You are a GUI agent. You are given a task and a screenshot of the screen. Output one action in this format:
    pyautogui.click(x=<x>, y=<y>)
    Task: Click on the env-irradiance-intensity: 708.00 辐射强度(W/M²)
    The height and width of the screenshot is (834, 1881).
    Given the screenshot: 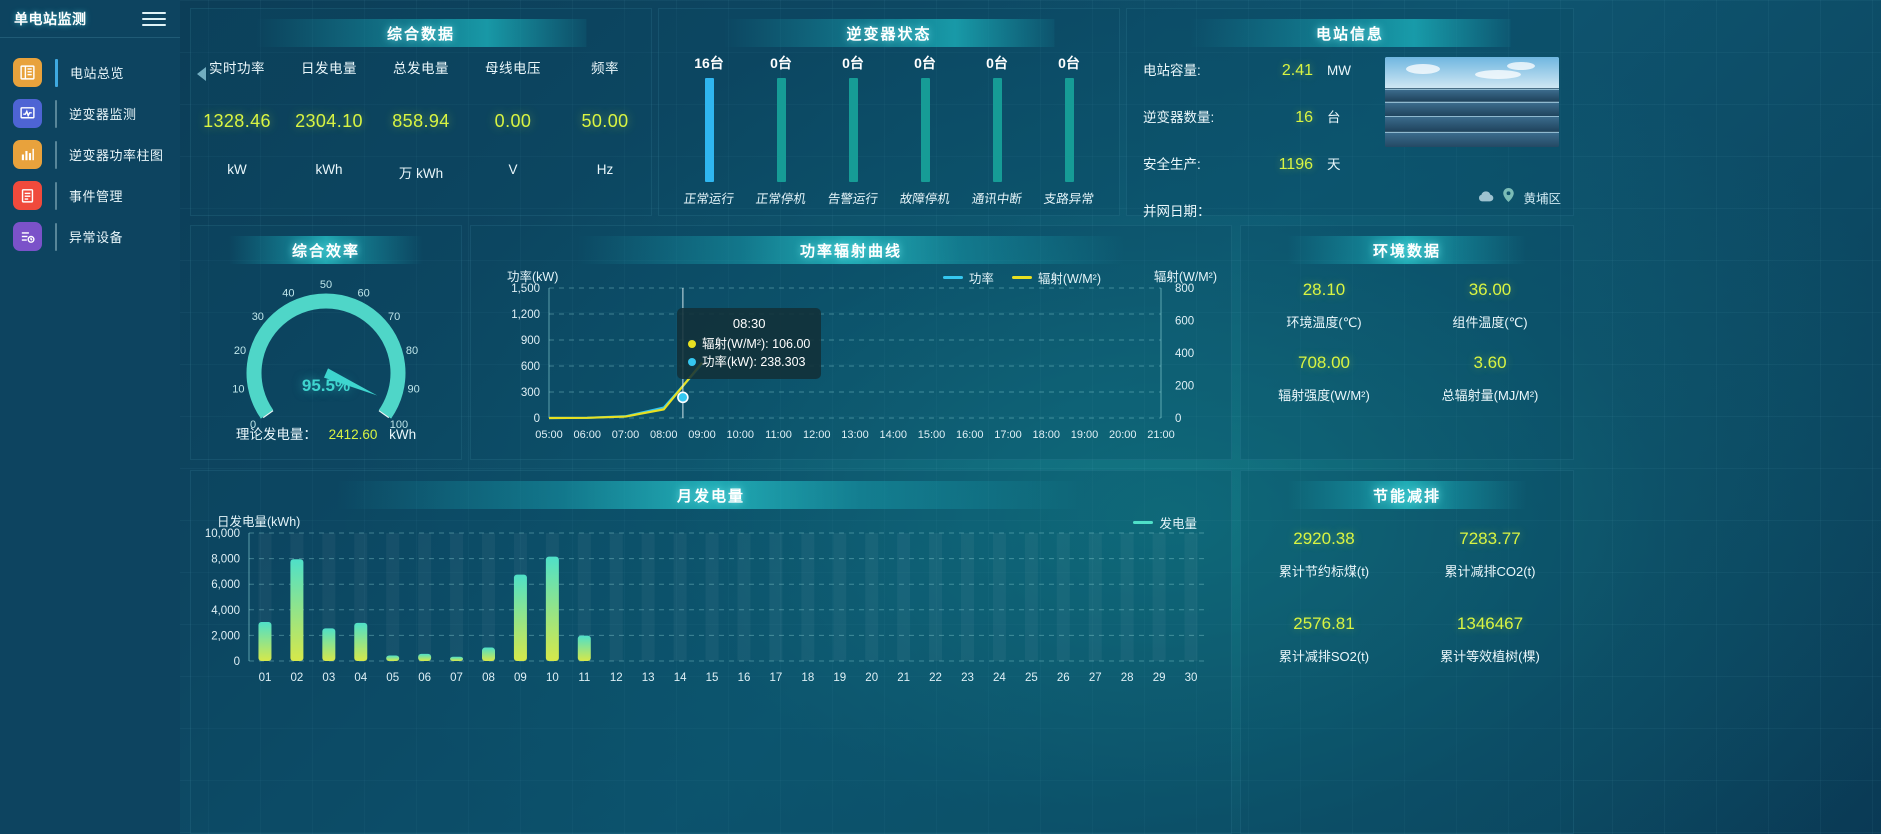 What is the action you would take?
    pyautogui.click(x=1324, y=378)
    